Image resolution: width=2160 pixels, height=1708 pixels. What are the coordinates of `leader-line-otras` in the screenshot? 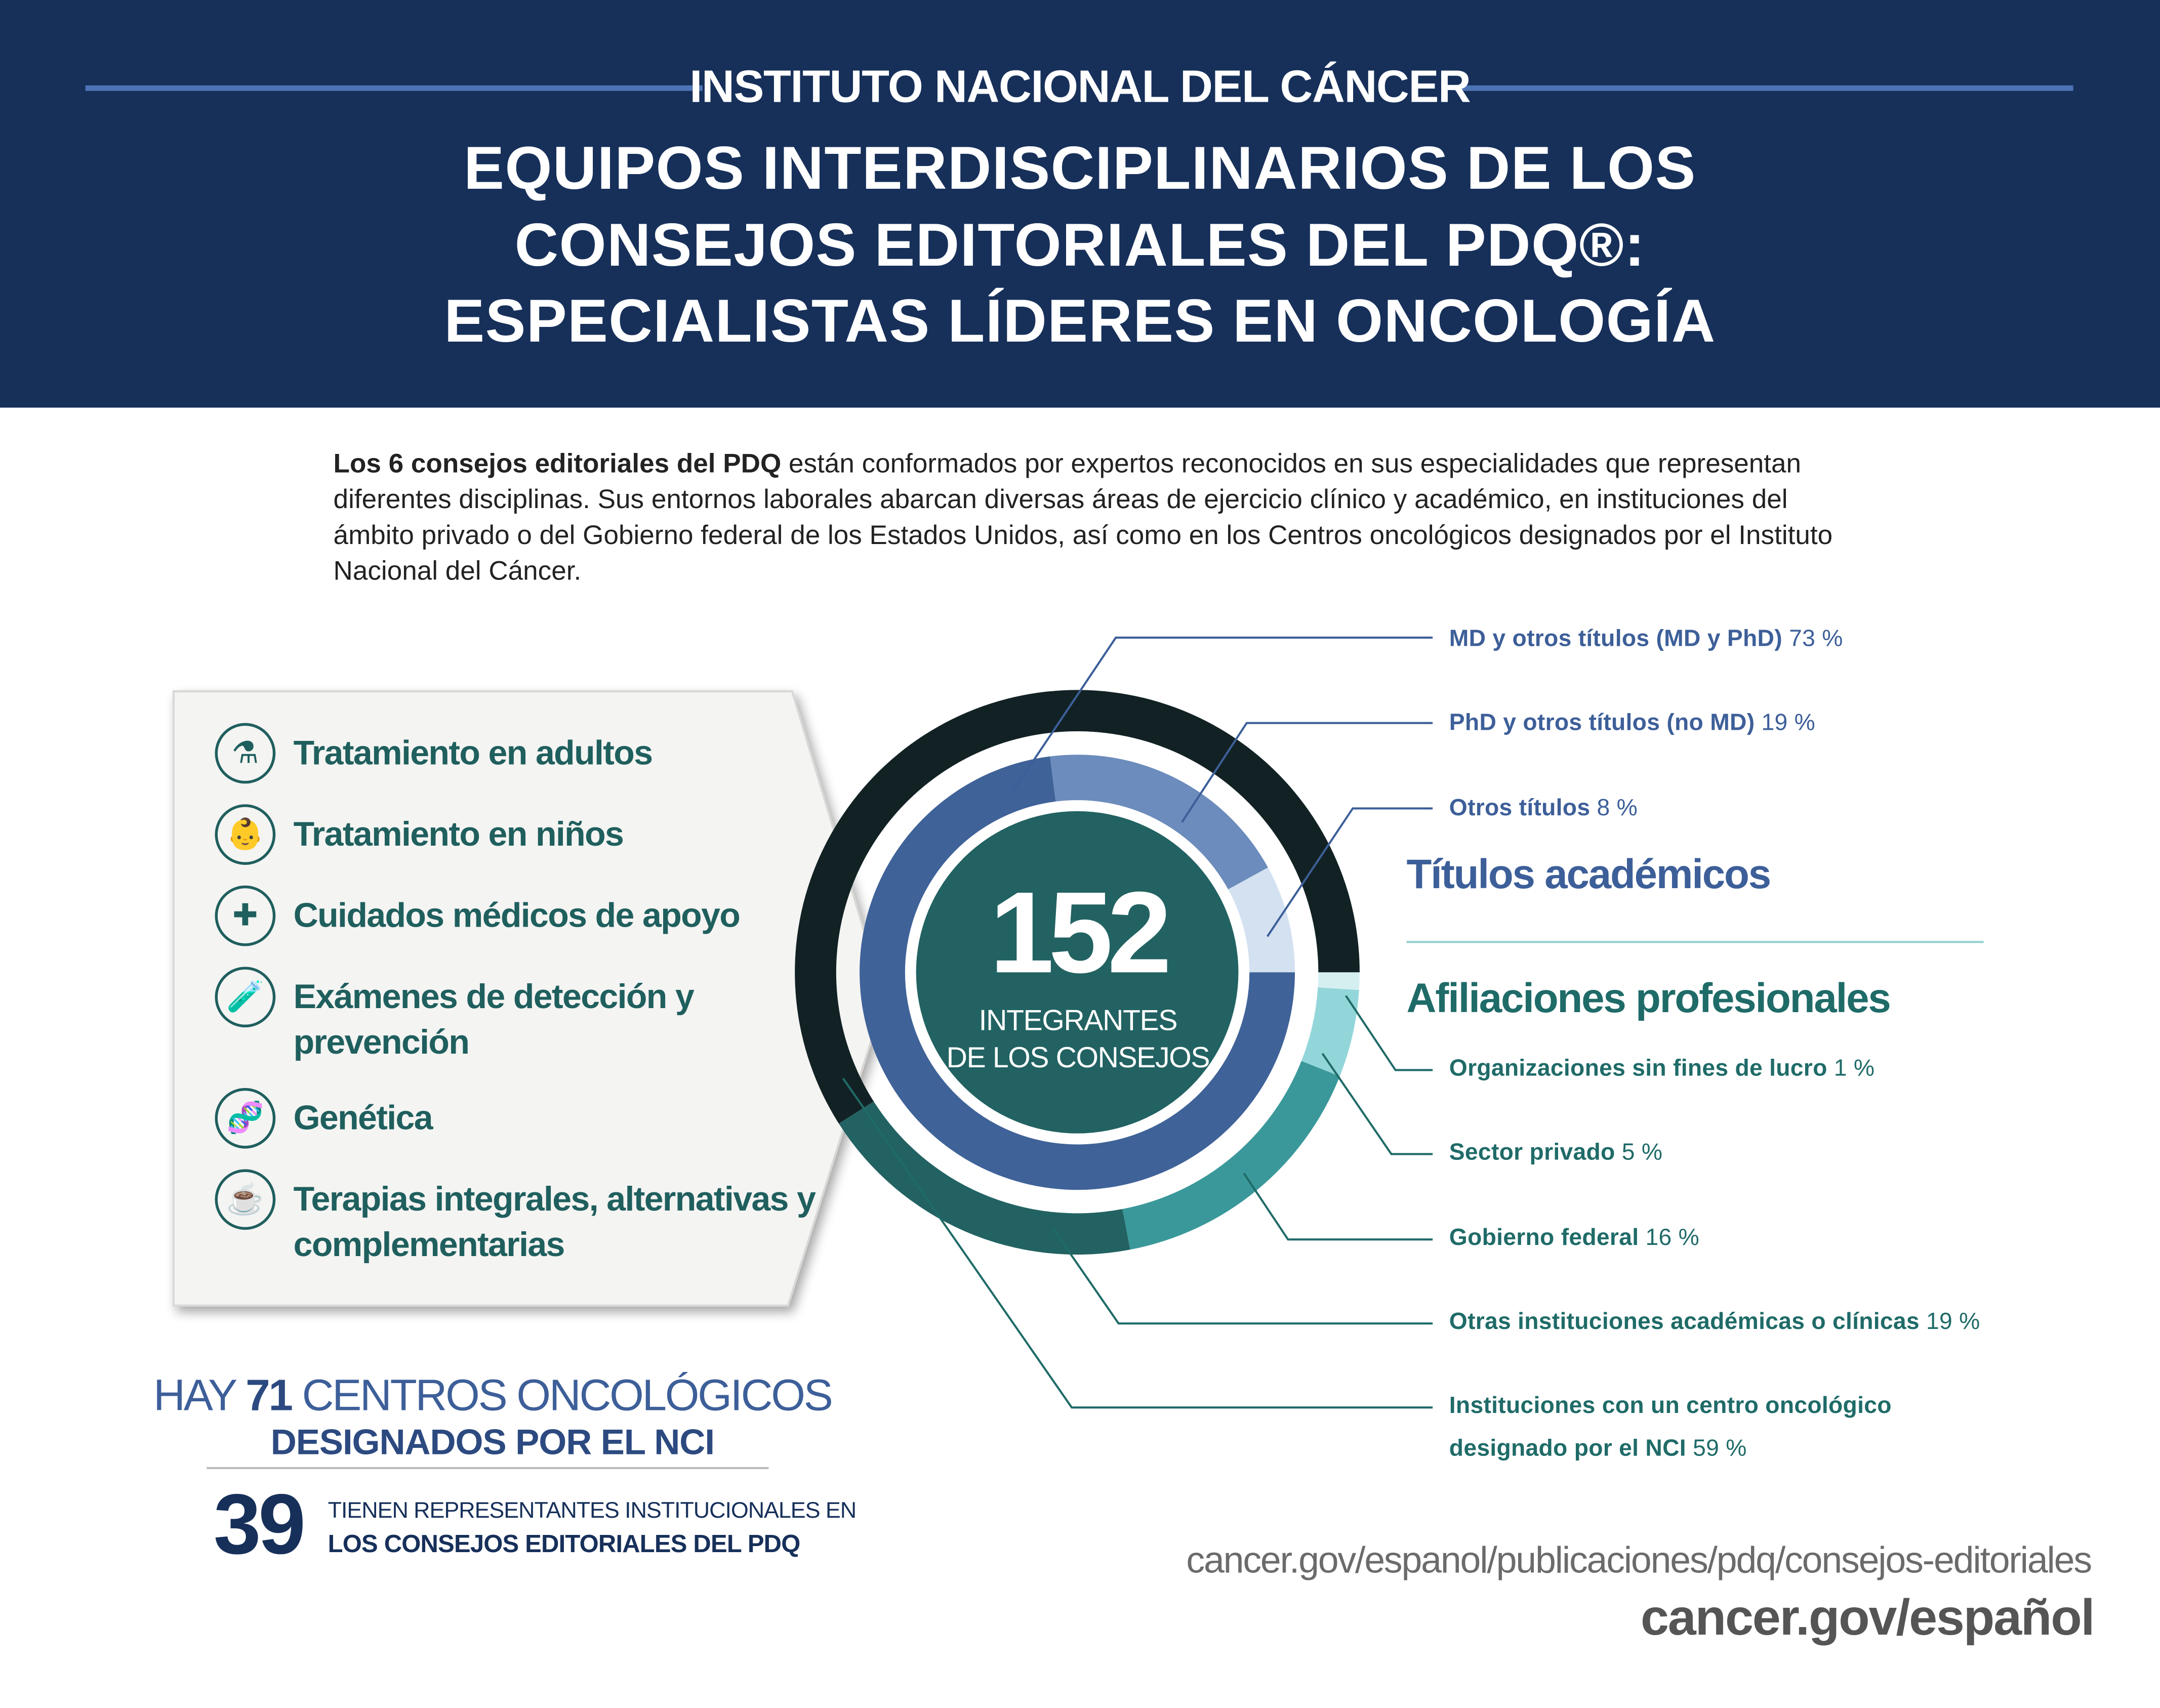 It's located at (1243, 1277).